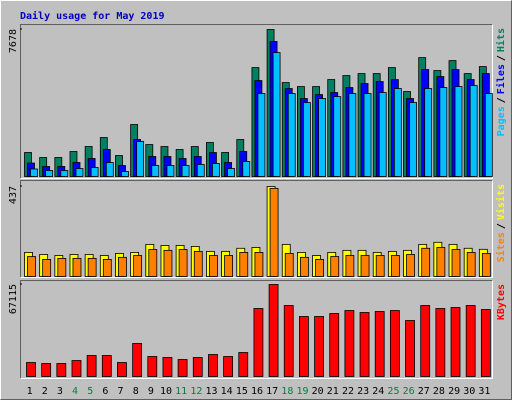  I want to click on x-tick-label: 4, so click(75, 391).